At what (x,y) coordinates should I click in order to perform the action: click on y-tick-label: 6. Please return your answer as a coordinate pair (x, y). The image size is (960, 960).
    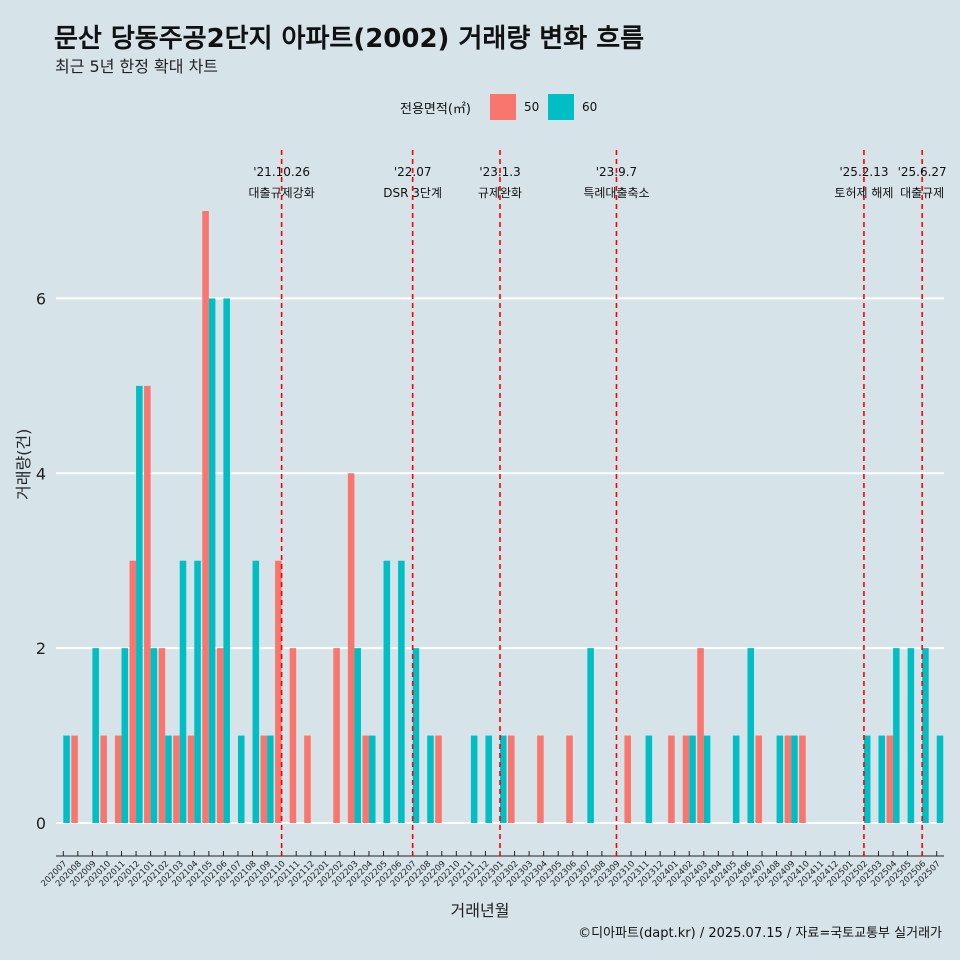
    Looking at the image, I should click on (41, 298).